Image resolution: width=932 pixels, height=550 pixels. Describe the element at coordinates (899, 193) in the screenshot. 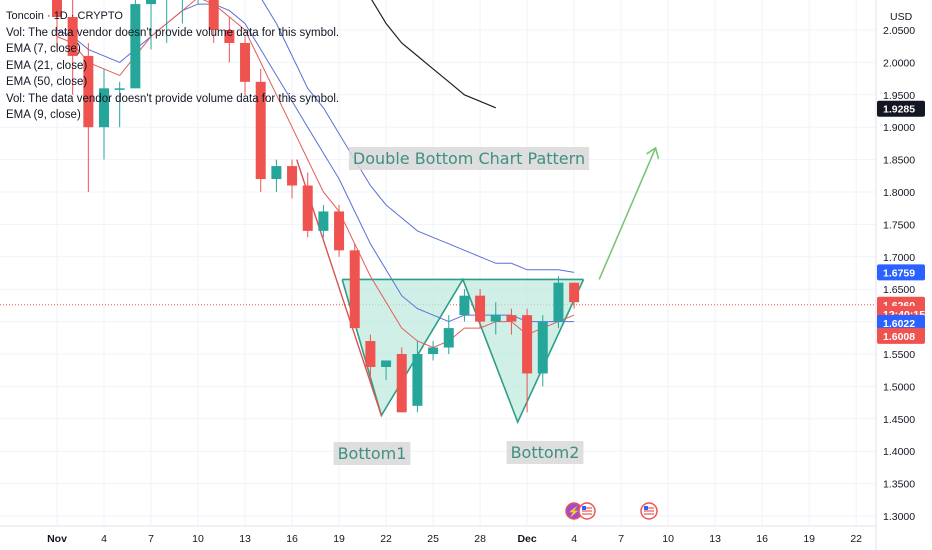

I see `y-tick-label: 1.8000` at that location.